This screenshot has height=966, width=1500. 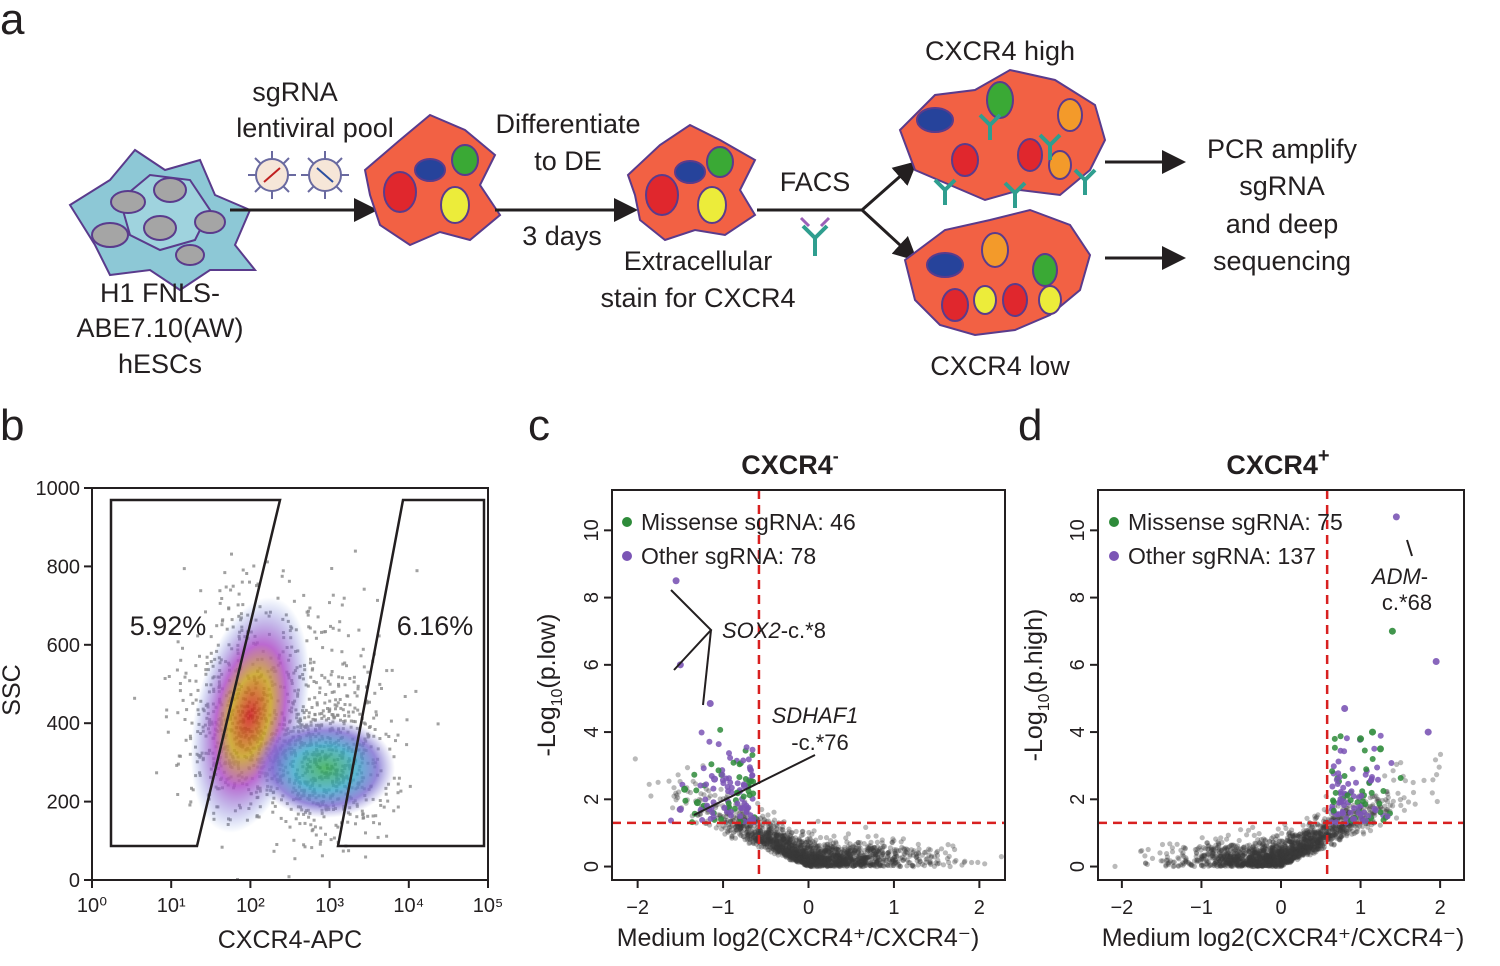 What do you see at coordinates (710, 703) in the screenshot?
I see `highlight-point` at bounding box center [710, 703].